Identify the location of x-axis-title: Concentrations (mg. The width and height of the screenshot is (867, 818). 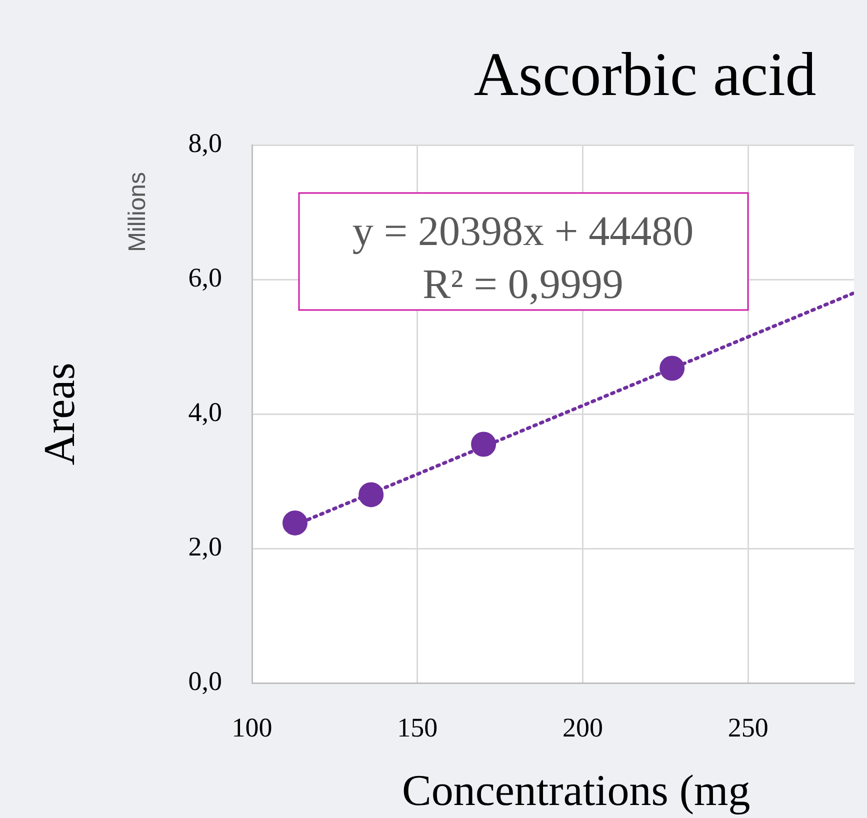
(576, 790).